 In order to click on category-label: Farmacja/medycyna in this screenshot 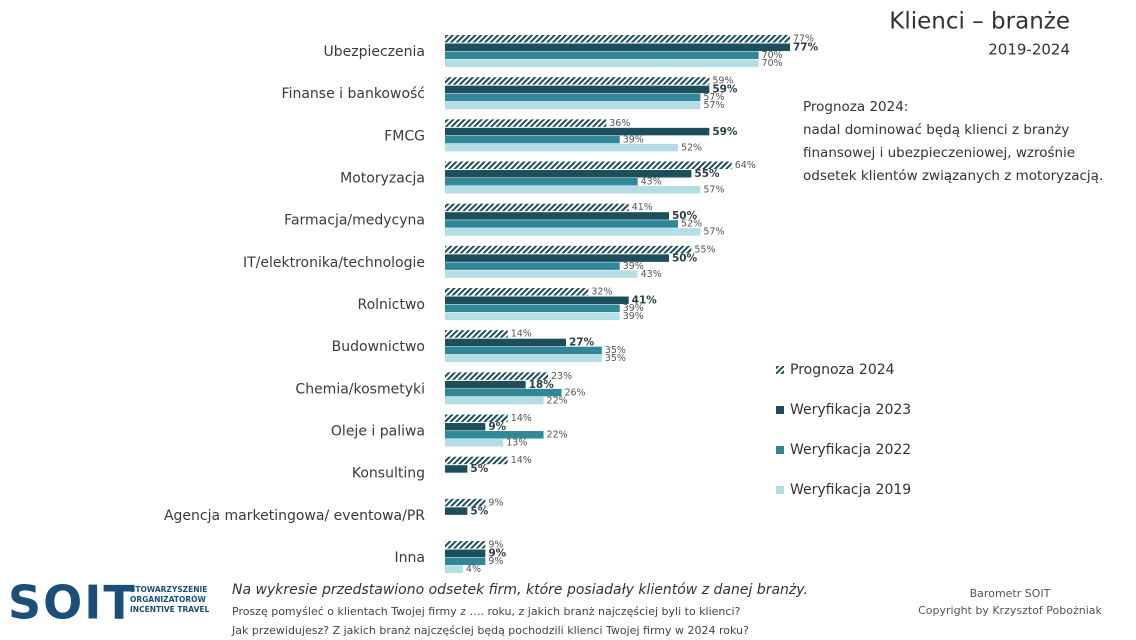, I will do `click(354, 221)`.